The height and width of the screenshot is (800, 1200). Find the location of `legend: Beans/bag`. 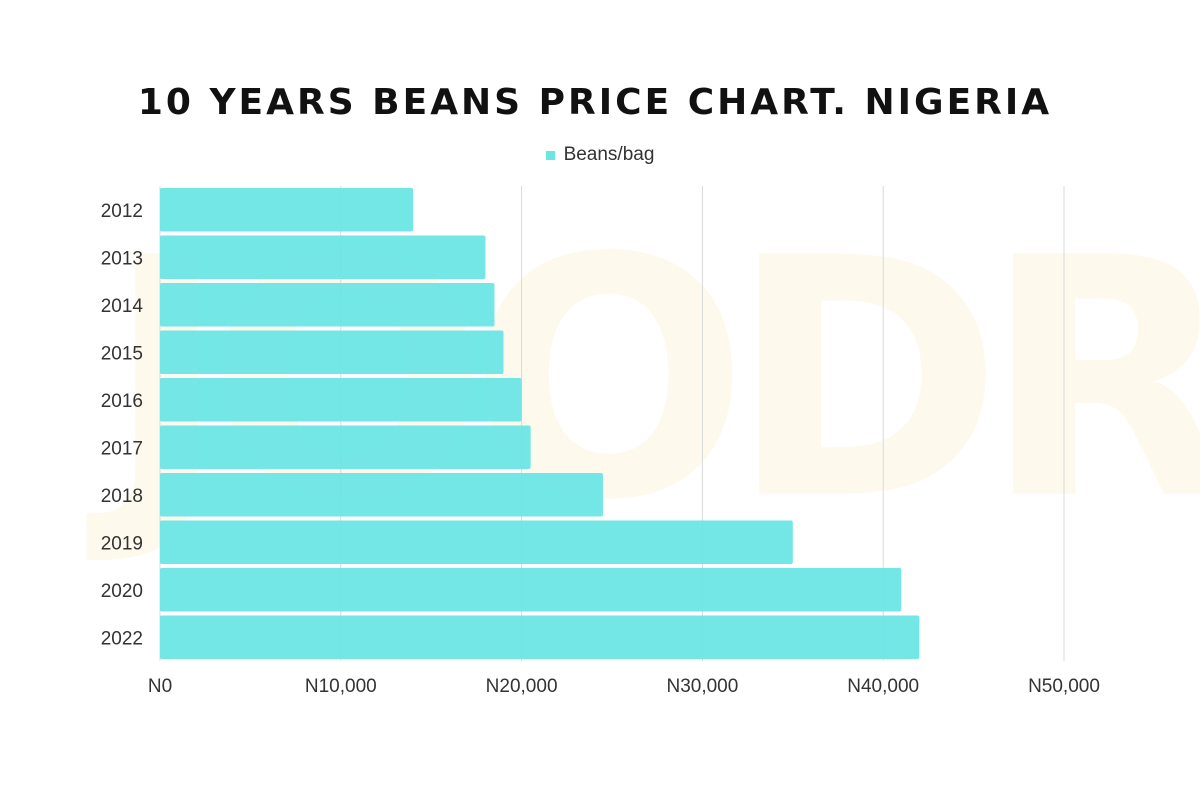

legend: Beans/bag is located at coordinates (600, 155).